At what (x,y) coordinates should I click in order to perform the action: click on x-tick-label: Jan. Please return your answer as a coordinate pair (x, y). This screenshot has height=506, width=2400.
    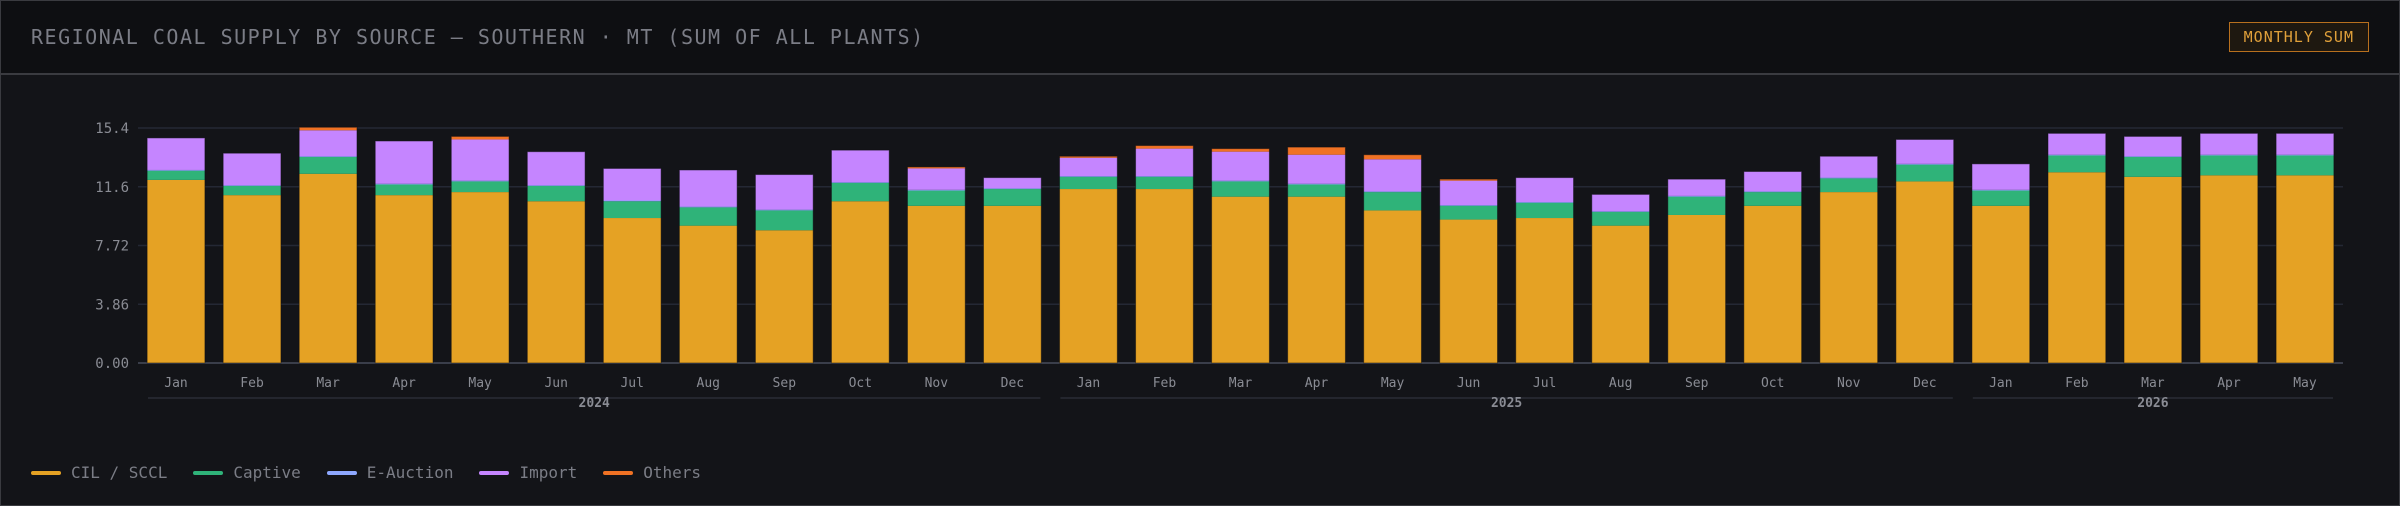
    Looking at the image, I should click on (1088, 383).